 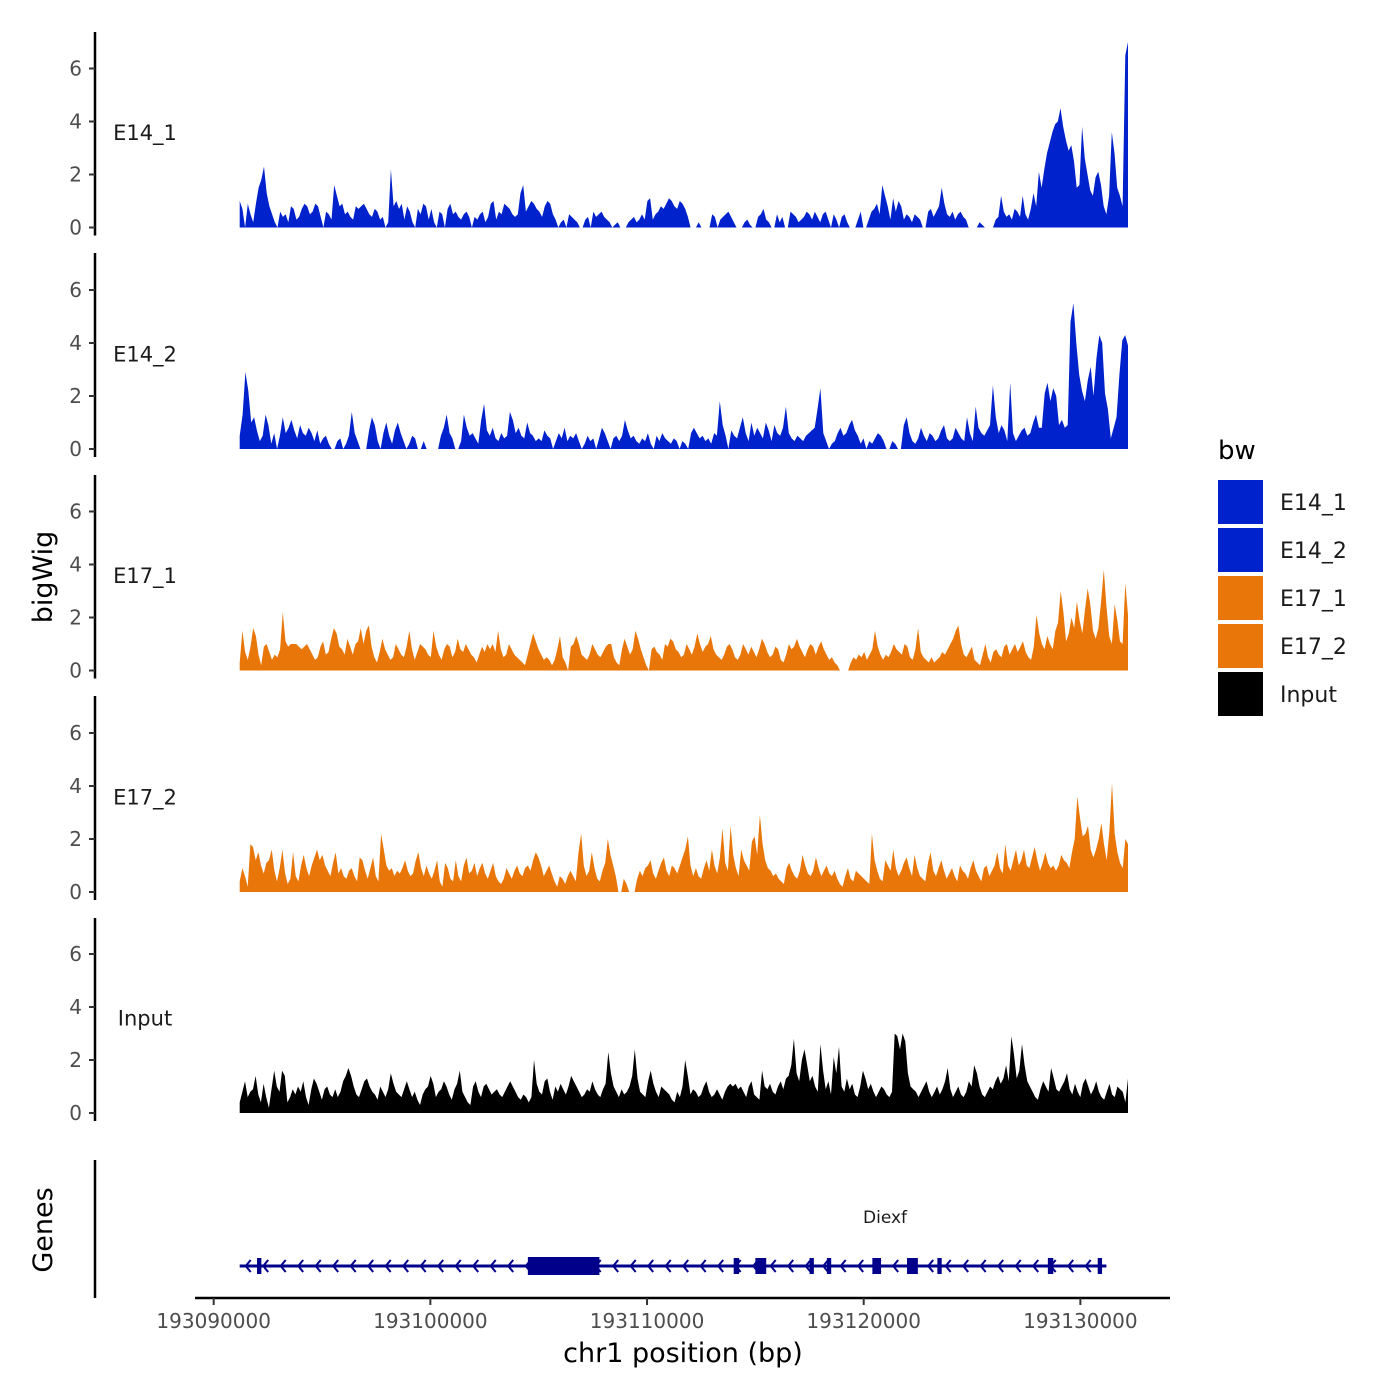 I want to click on track-label-E14_2: E14_2, so click(x=145, y=354).